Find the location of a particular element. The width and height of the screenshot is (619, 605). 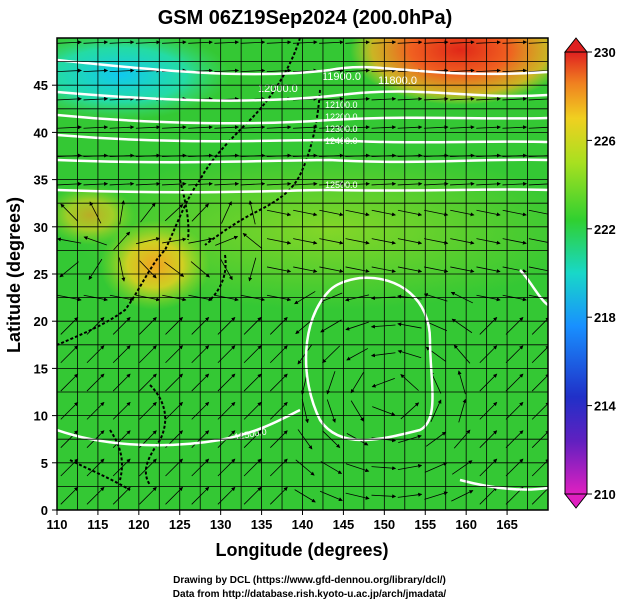

colorbar-tick-label: 218 is located at coordinates (605, 317).